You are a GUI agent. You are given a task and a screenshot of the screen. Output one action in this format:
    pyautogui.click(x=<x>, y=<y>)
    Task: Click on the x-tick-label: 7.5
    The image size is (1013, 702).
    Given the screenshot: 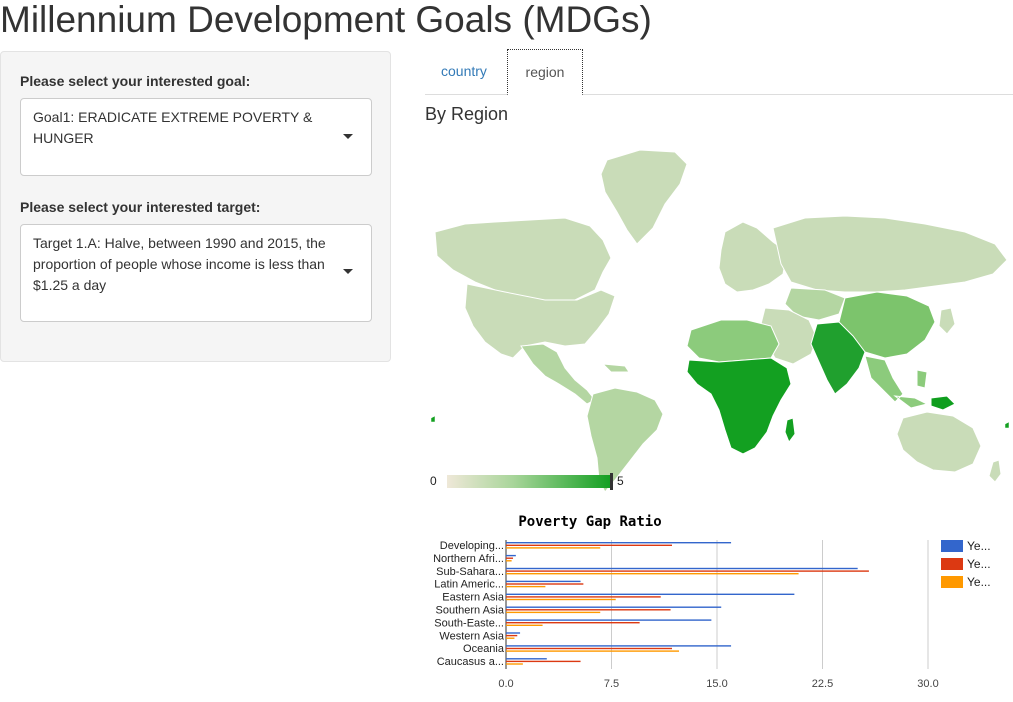 What is the action you would take?
    pyautogui.click(x=611, y=684)
    